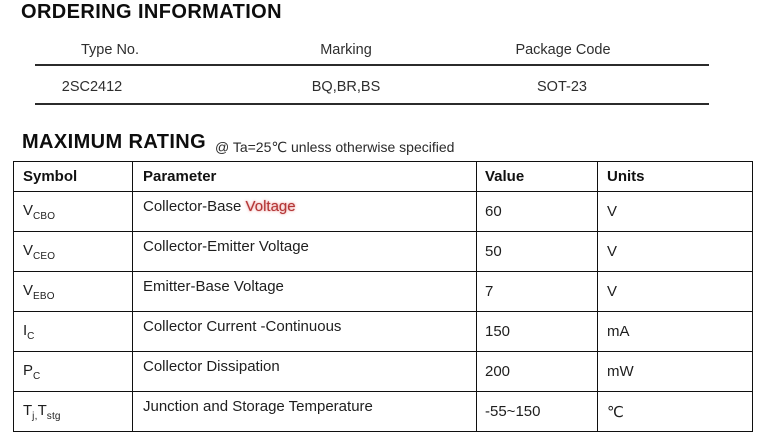  What do you see at coordinates (304, 211) in the screenshot?
I see `parameter-cell: Collector-Base Voltage` at bounding box center [304, 211].